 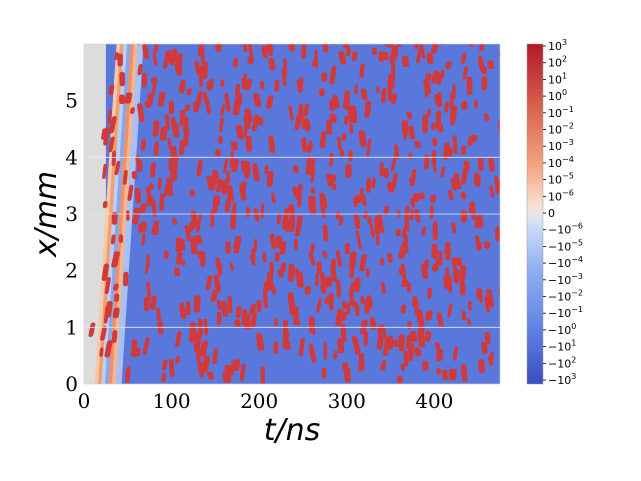 I want to click on colorbar-tick-label: −103, so click(x=562, y=379).